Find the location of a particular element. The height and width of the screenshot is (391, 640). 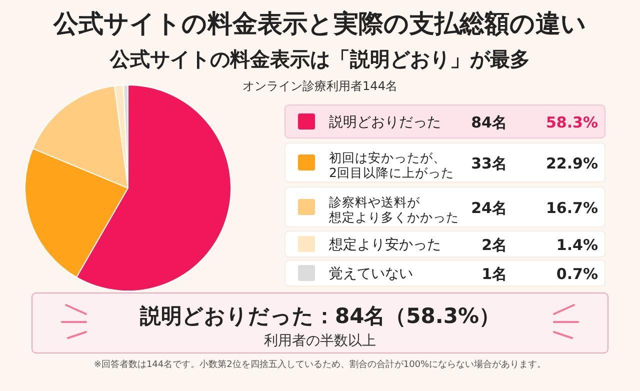

text: オンライン診療利用者144名 is located at coordinates (320, 86).